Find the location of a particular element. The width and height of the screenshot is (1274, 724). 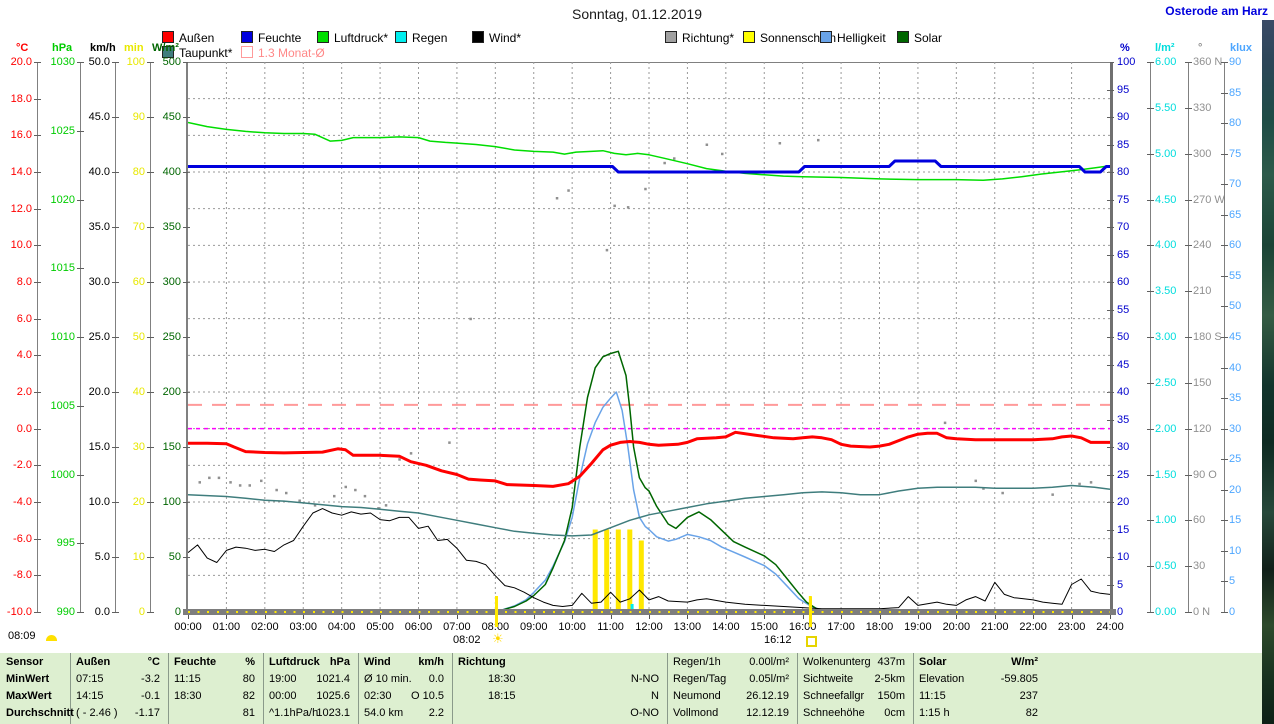

axis-label: 5.0 is located at coordinates (102, 557).